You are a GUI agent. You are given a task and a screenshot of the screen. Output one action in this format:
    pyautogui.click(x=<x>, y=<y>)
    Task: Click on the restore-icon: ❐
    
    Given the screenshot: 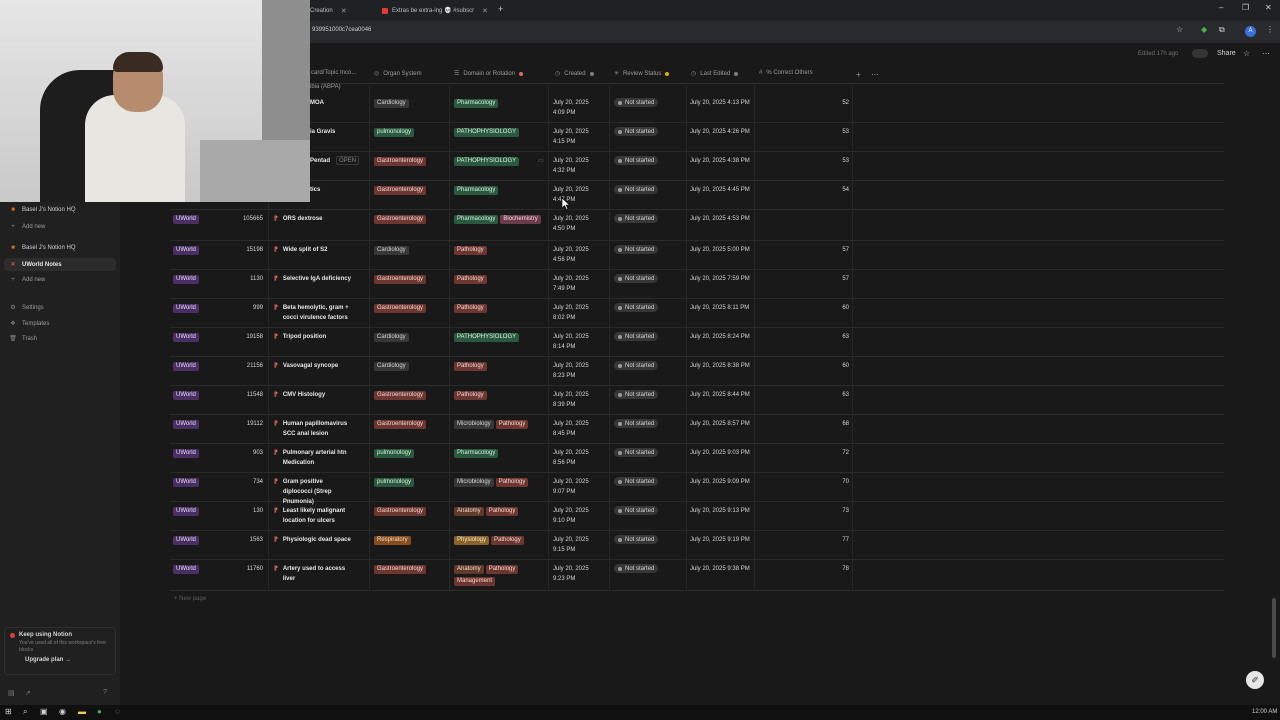 What is the action you would take?
    pyautogui.click(x=1246, y=7)
    